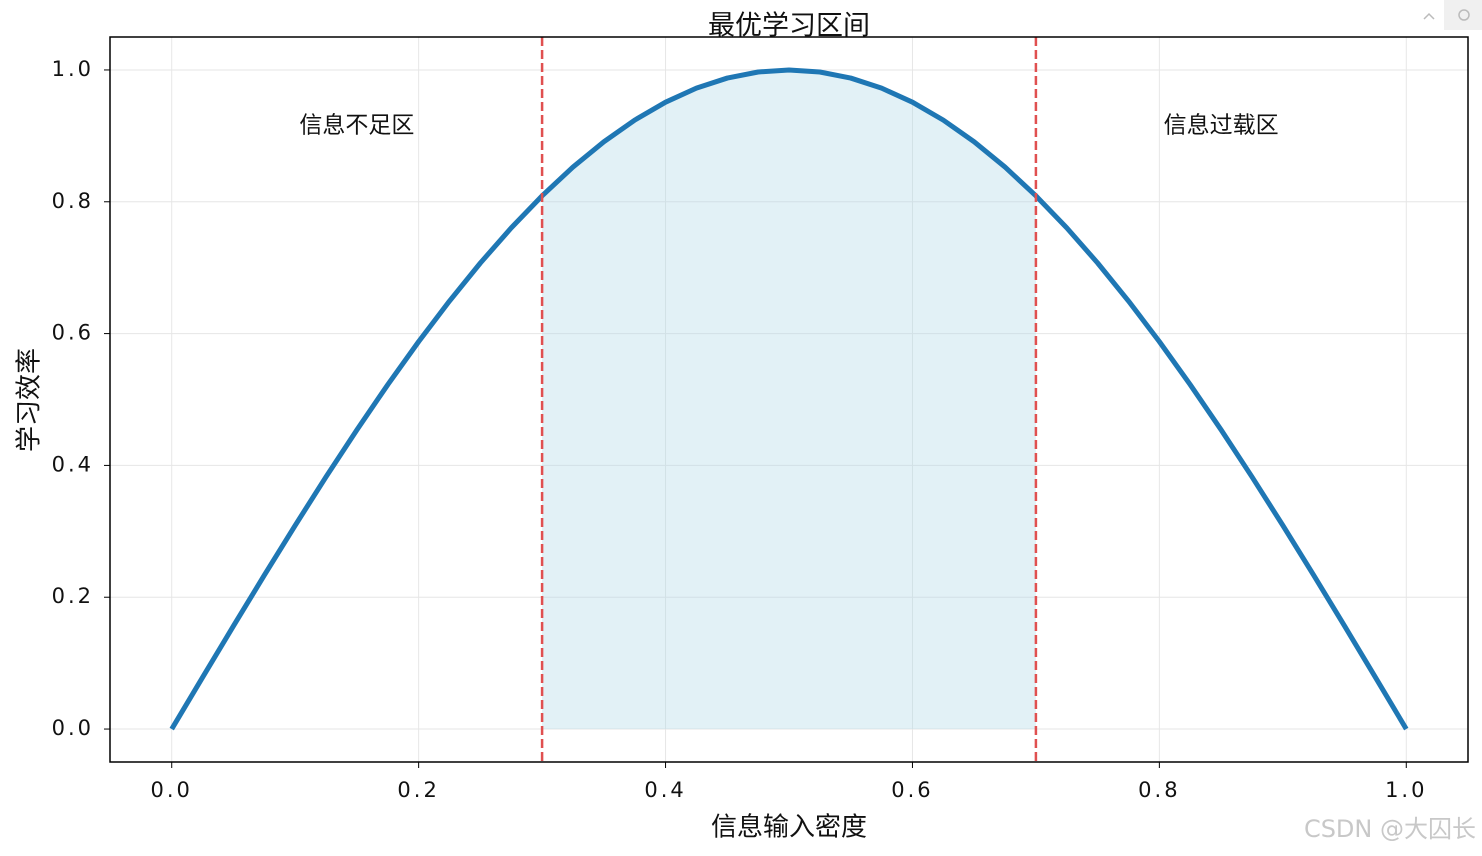 The height and width of the screenshot is (856, 1482). I want to click on y-tick-label: 0.2, so click(73, 596).